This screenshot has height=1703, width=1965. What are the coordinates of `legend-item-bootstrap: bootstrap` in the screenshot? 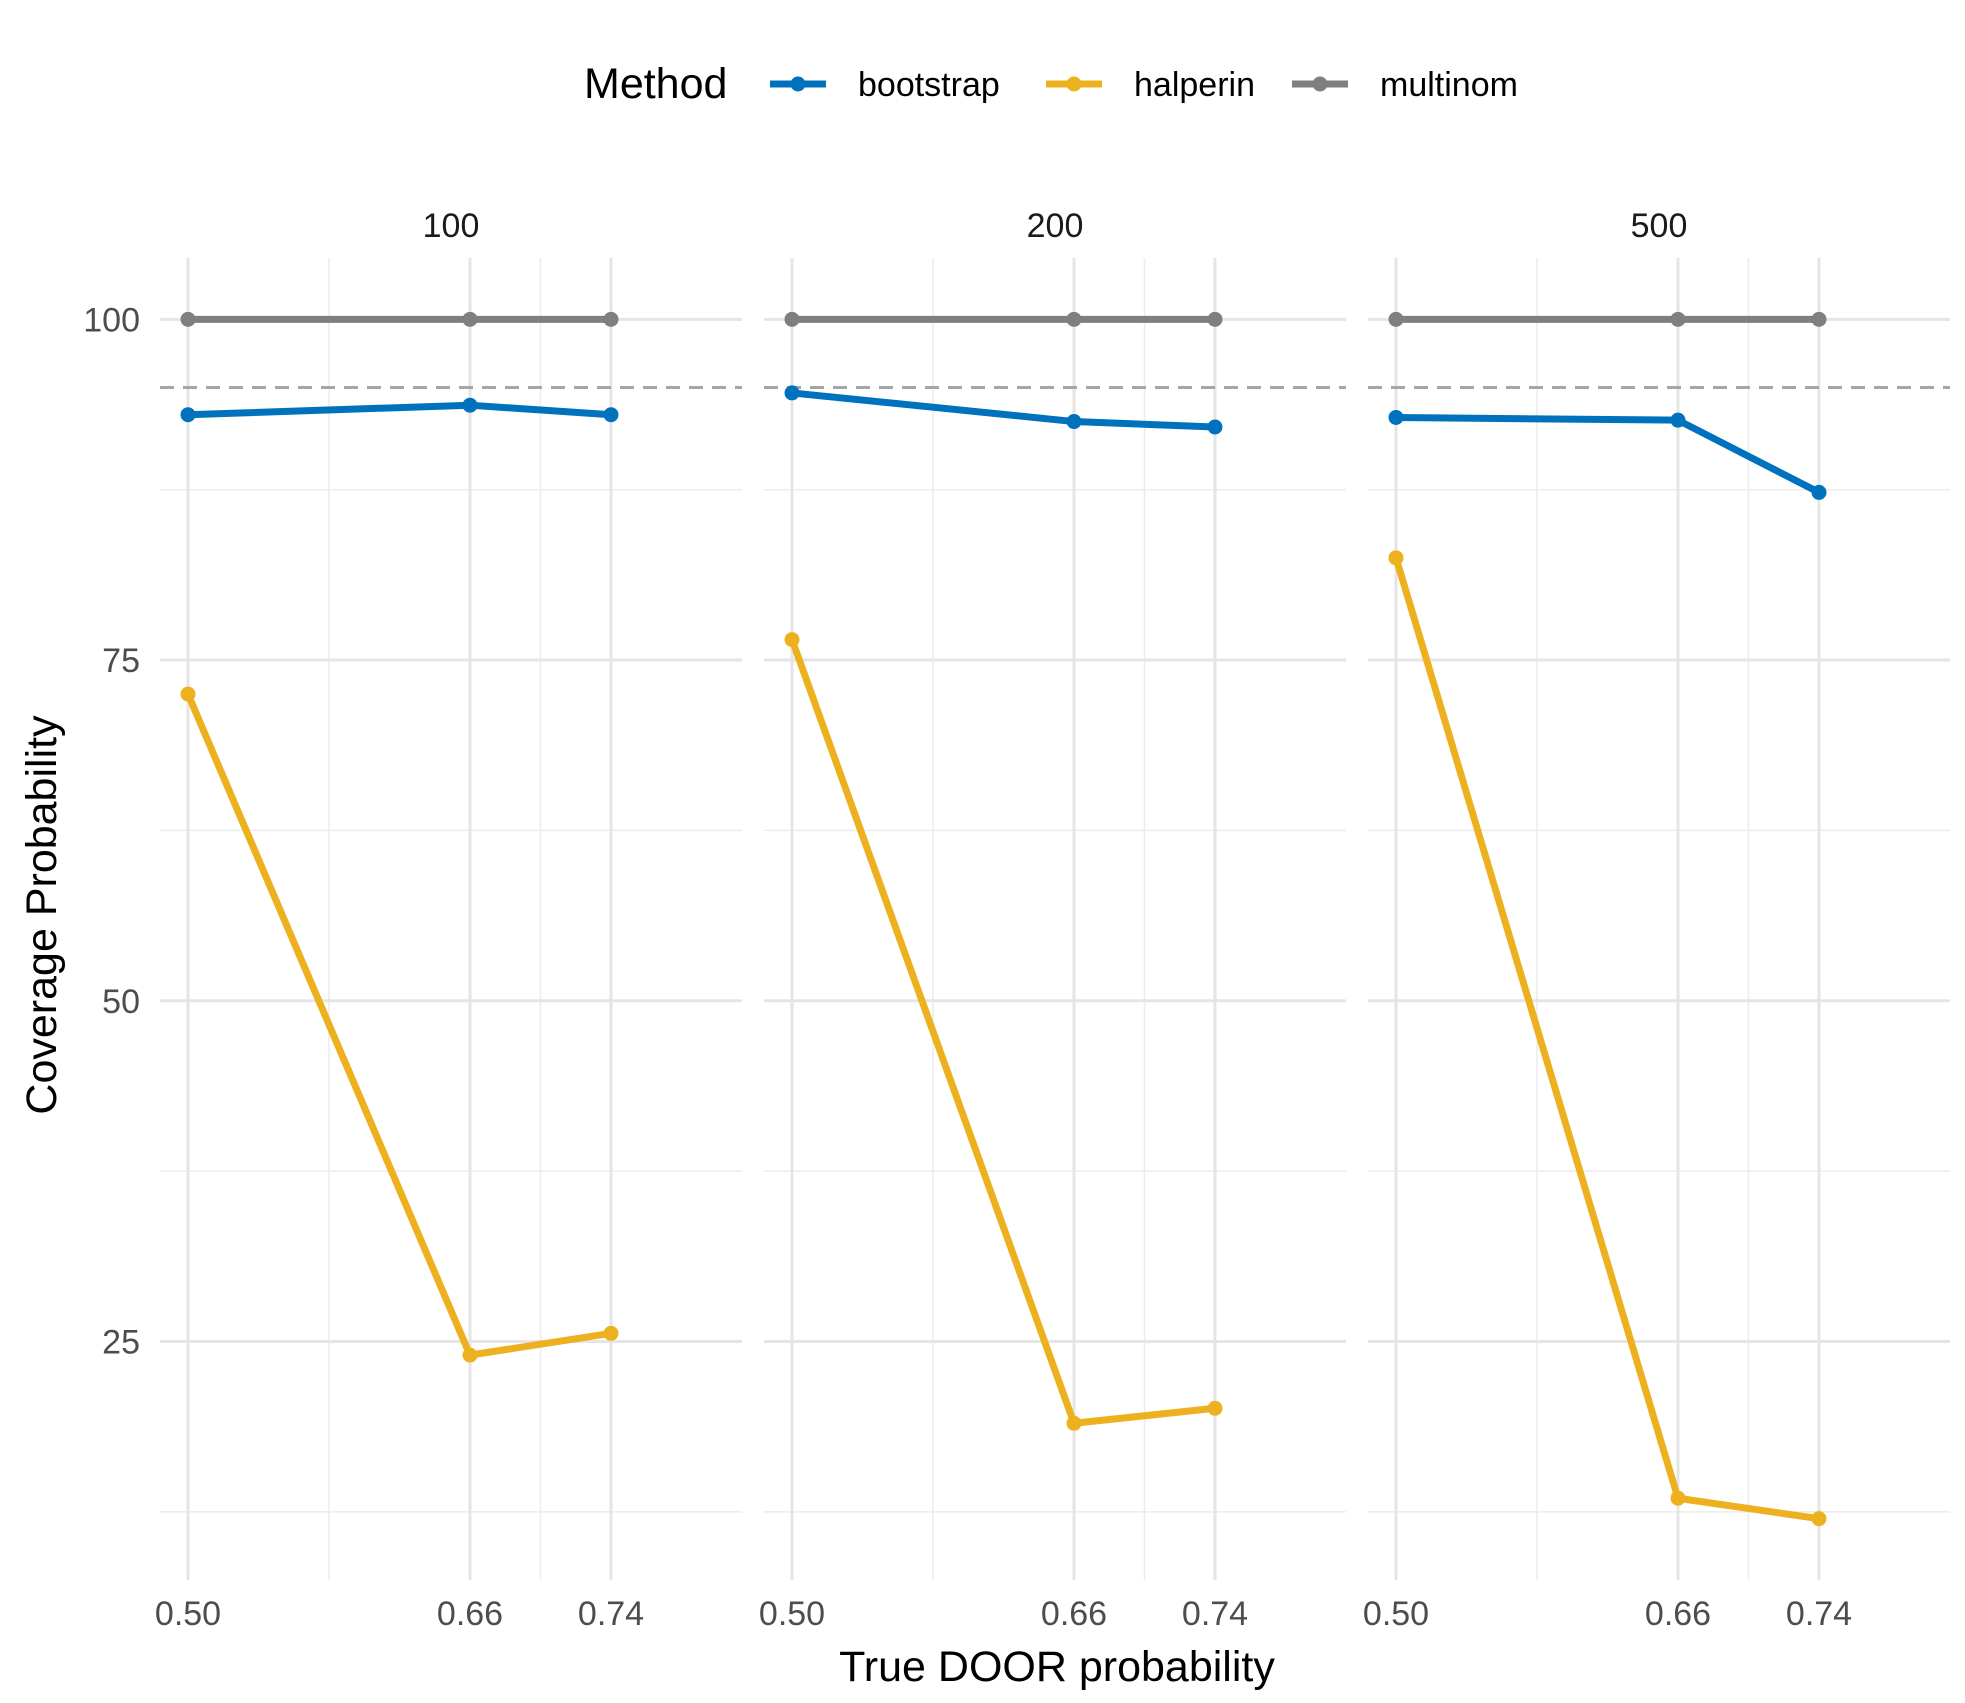 It's located at (885, 85).